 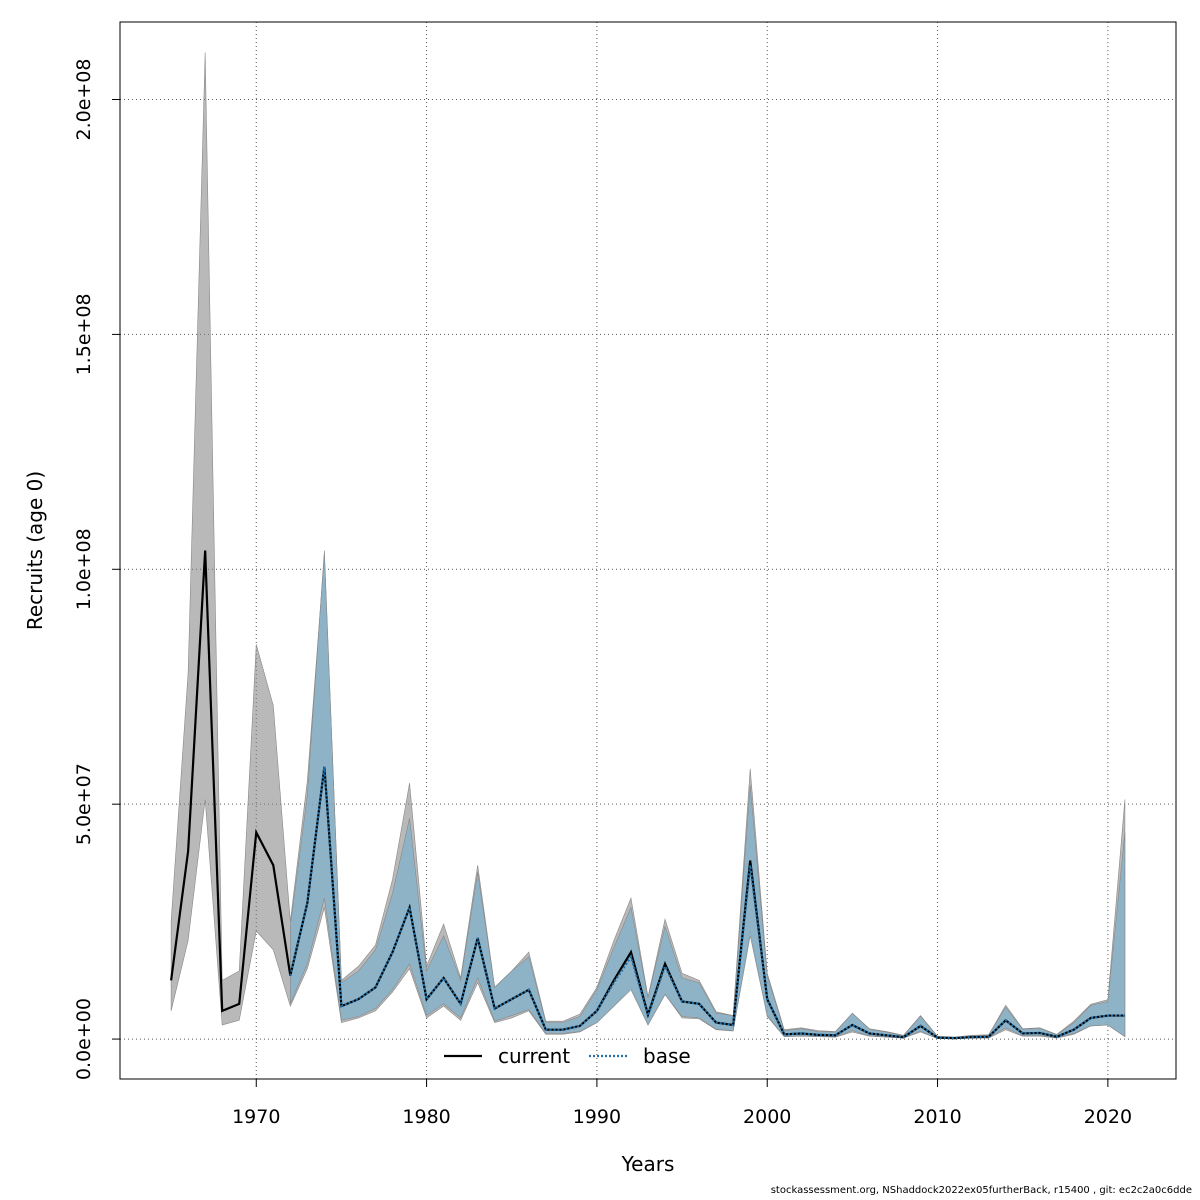 What do you see at coordinates (84, 334) in the screenshot?
I see `y-tick-label: 1.5e+08` at bounding box center [84, 334].